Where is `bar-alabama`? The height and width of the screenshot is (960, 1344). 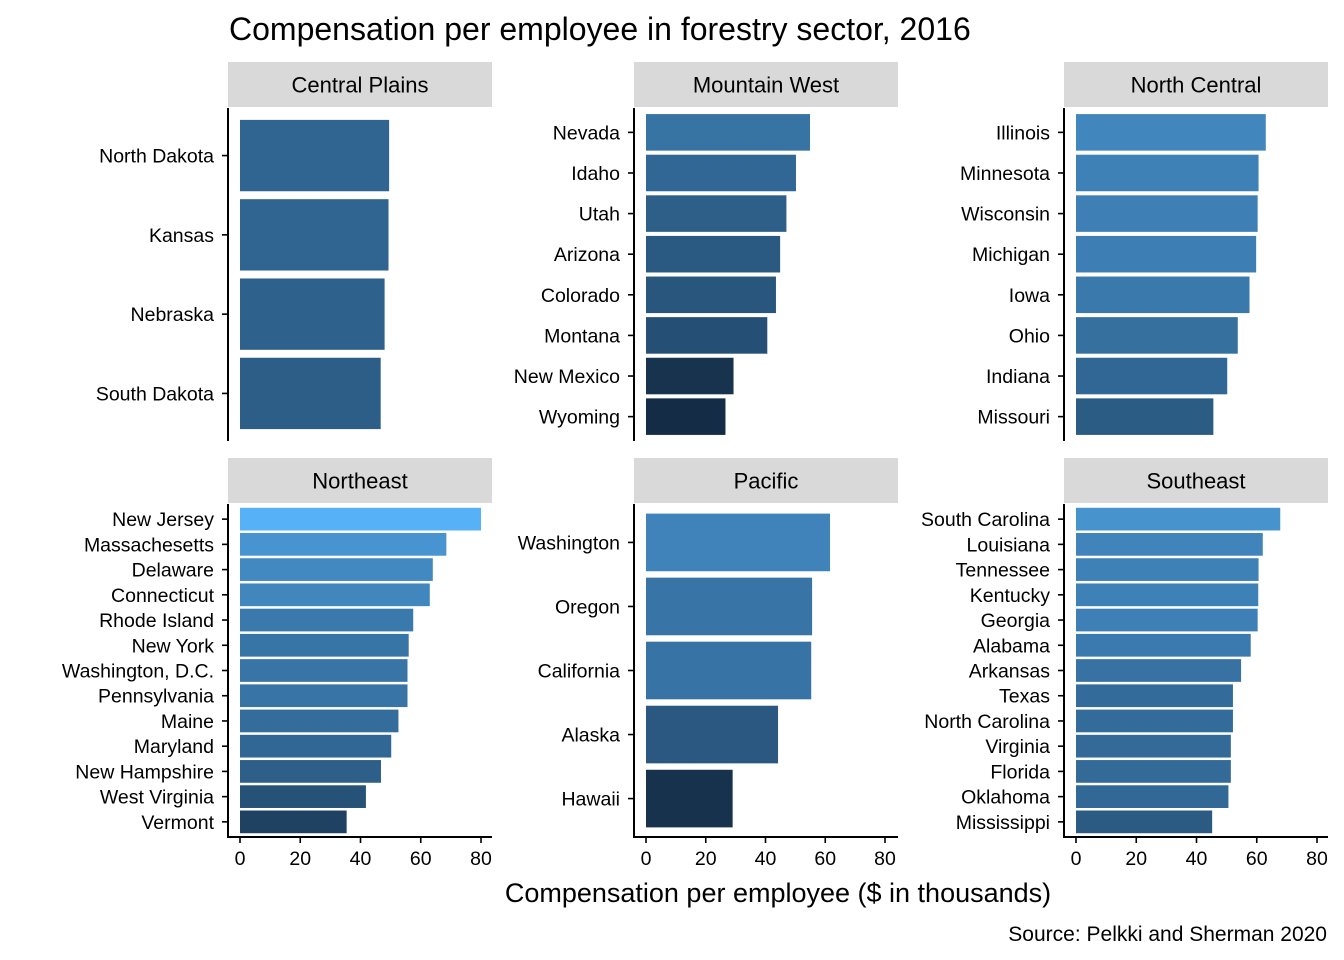 bar-alabama is located at coordinates (1163, 645).